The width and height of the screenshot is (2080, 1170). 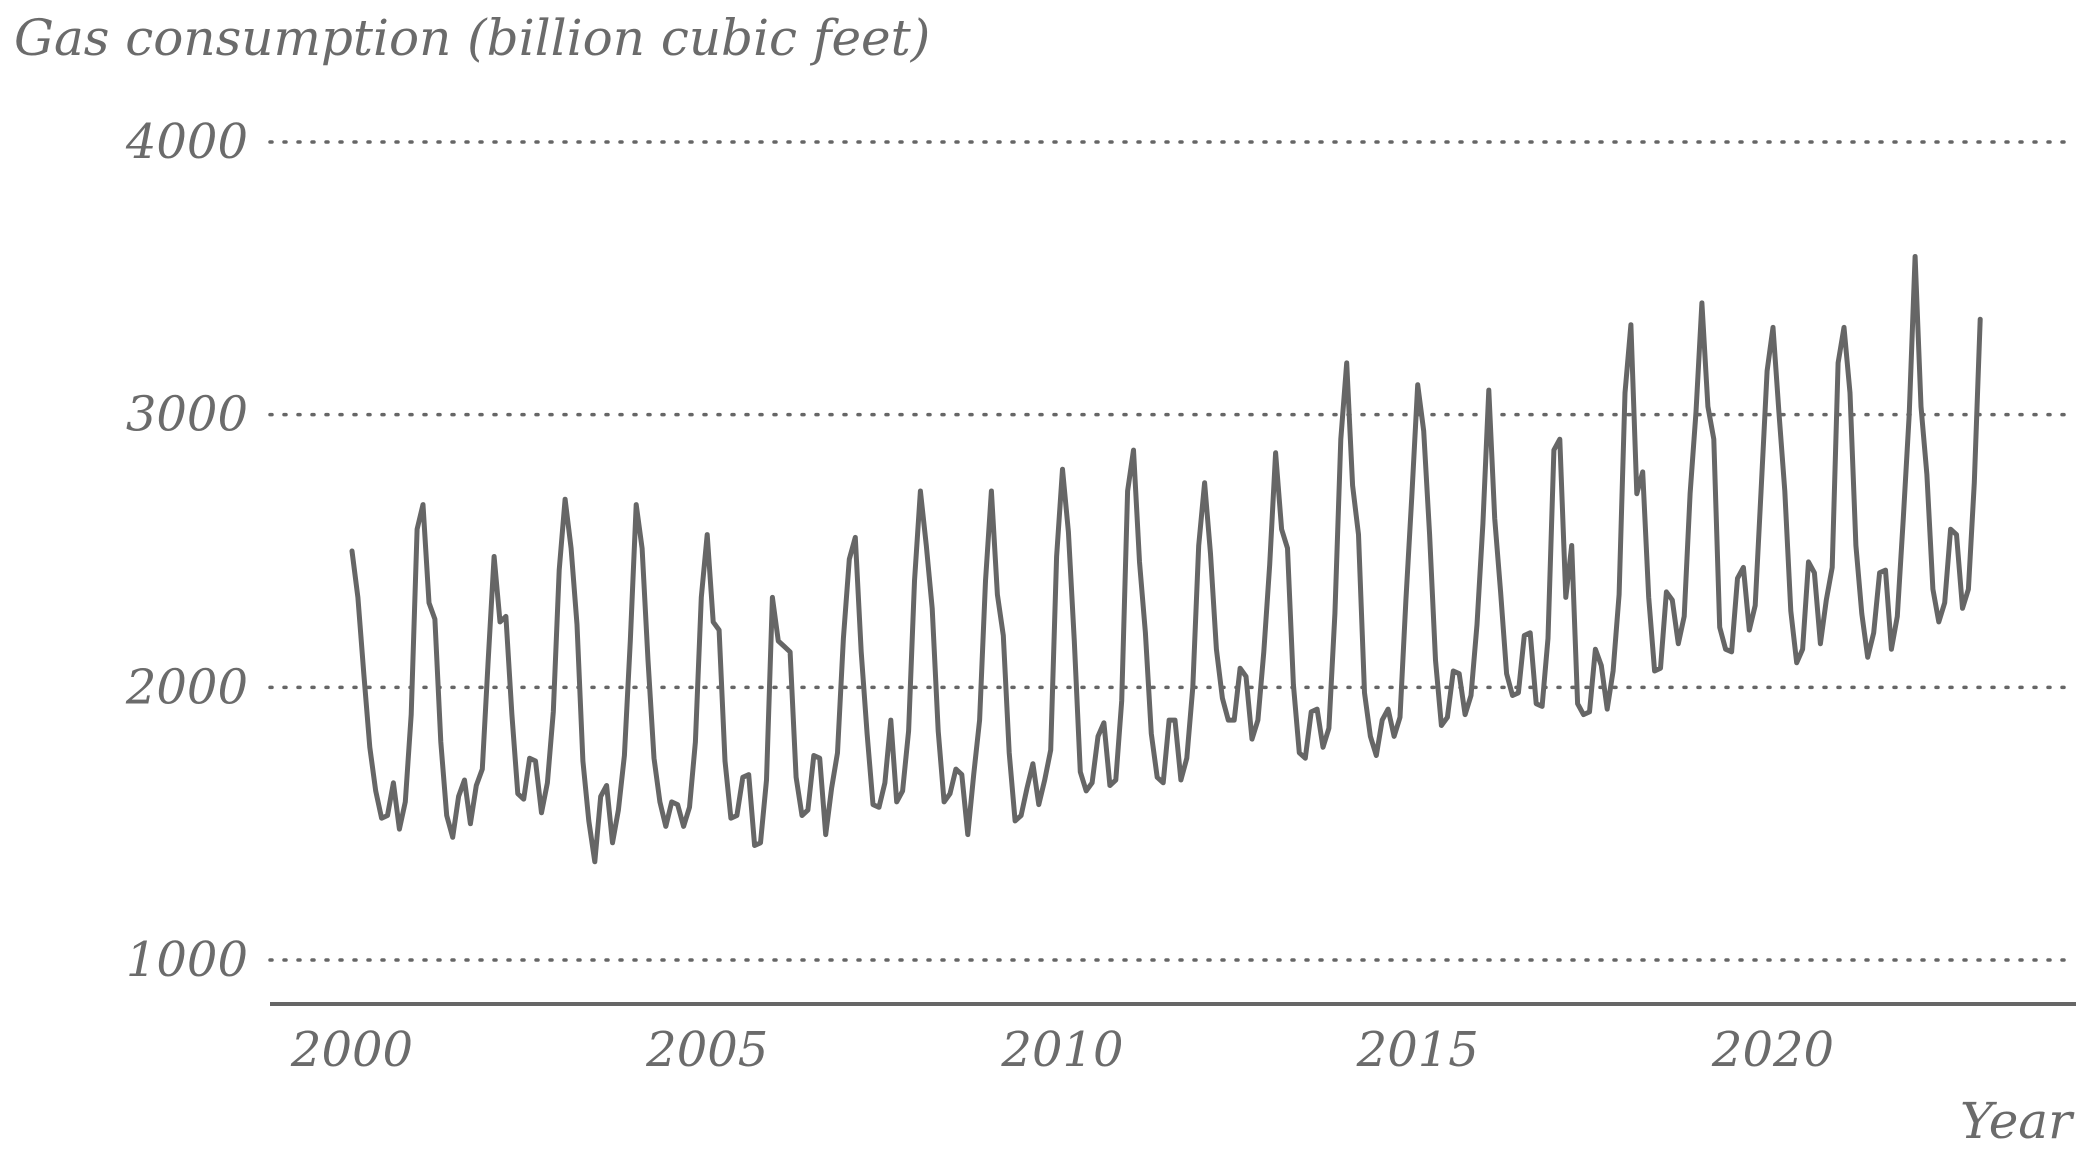 I want to click on y-tick-label: 1000, so click(x=187, y=960).